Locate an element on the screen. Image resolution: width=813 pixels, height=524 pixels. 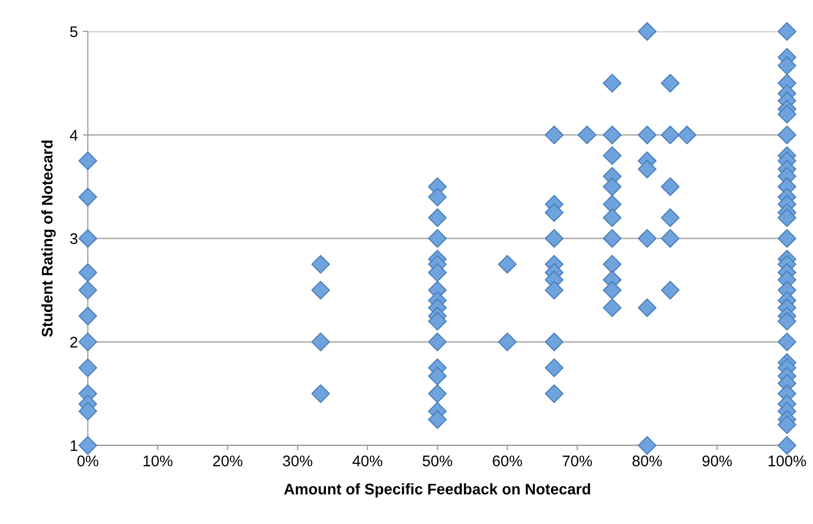
x-tick-label: 90% is located at coordinates (717, 461).